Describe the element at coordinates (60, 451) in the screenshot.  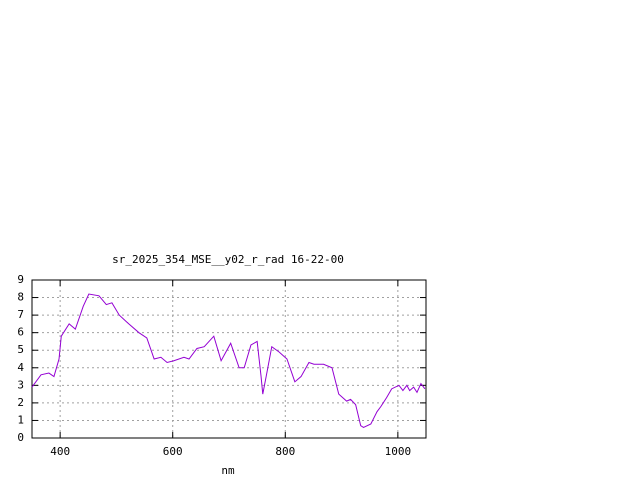
I see `x-tick-label: 400` at that location.